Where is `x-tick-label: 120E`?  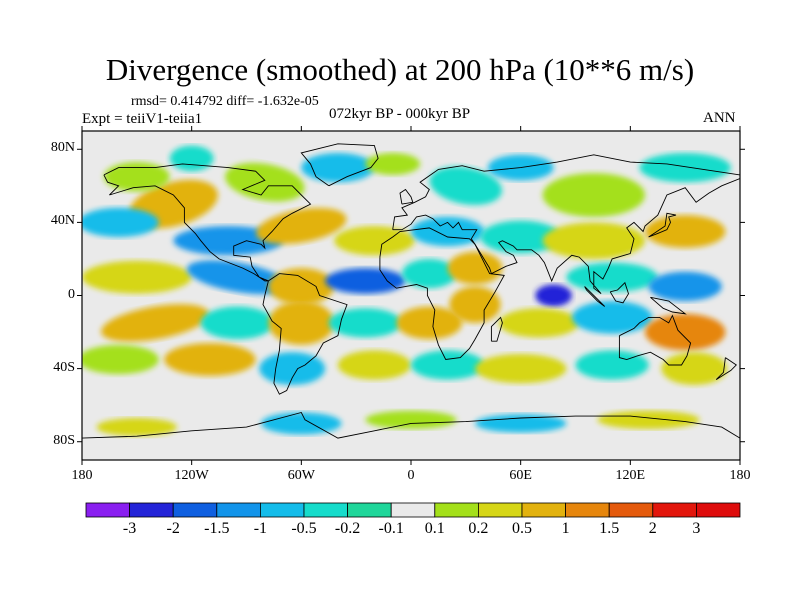
x-tick-label: 120E is located at coordinates (630, 475).